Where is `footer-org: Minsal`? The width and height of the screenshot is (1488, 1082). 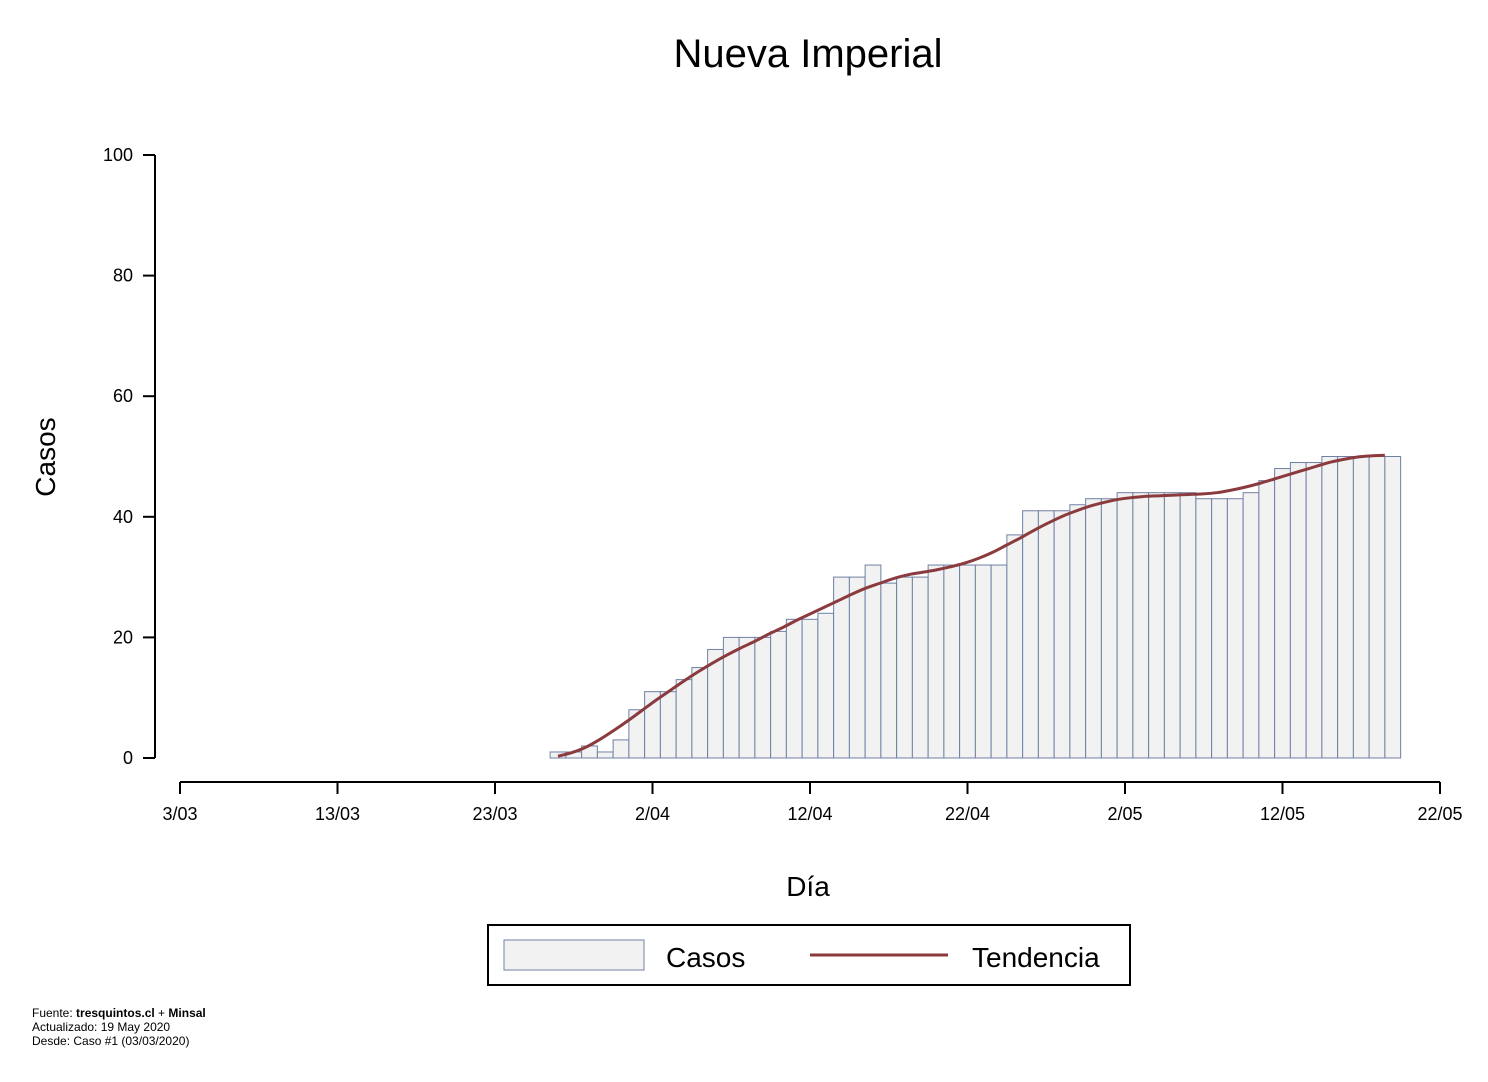
footer-org: Minsal is located at coordinates (187, 1013).